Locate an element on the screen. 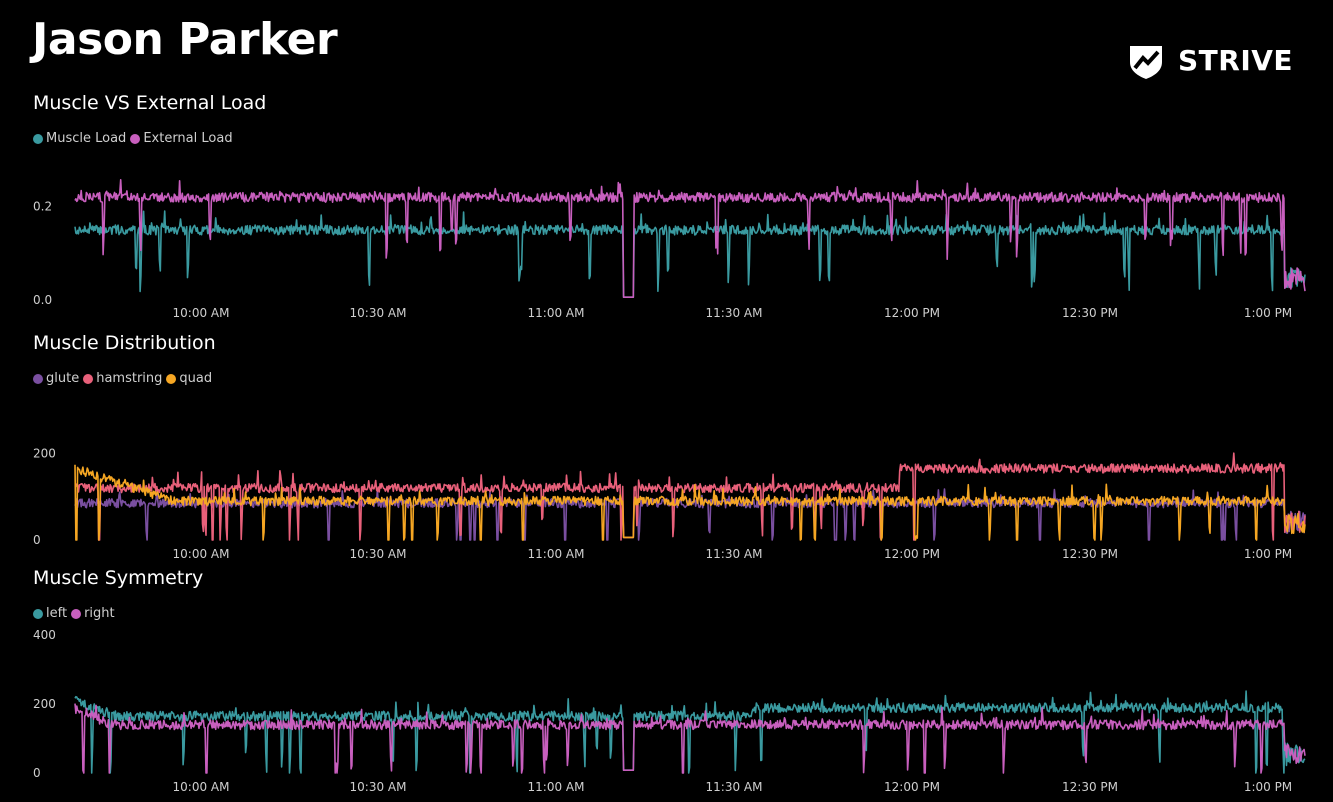 The image size is (1333, 802). legend: left right is located at coordinates (76, 613).